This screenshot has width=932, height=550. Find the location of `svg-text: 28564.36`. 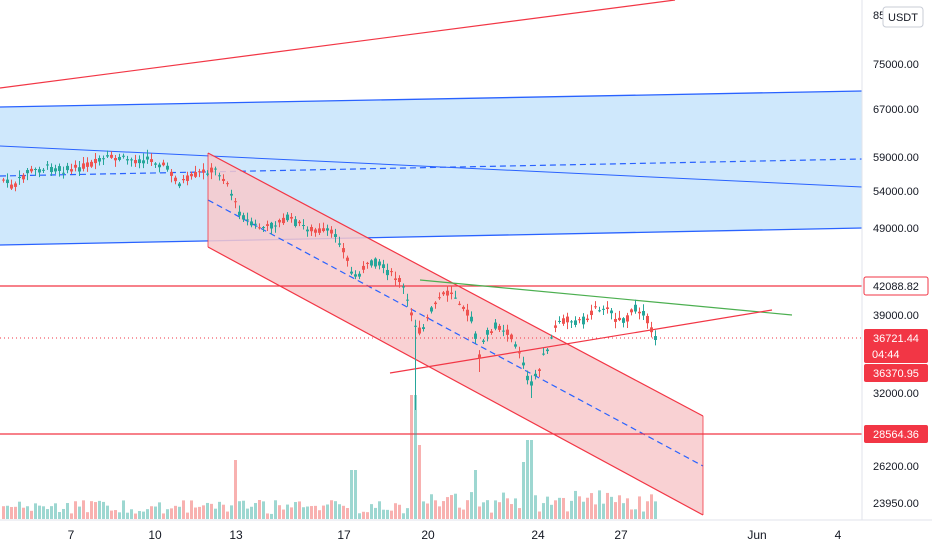

svg-text: 28564.36 is located at coordinates (896, 435).